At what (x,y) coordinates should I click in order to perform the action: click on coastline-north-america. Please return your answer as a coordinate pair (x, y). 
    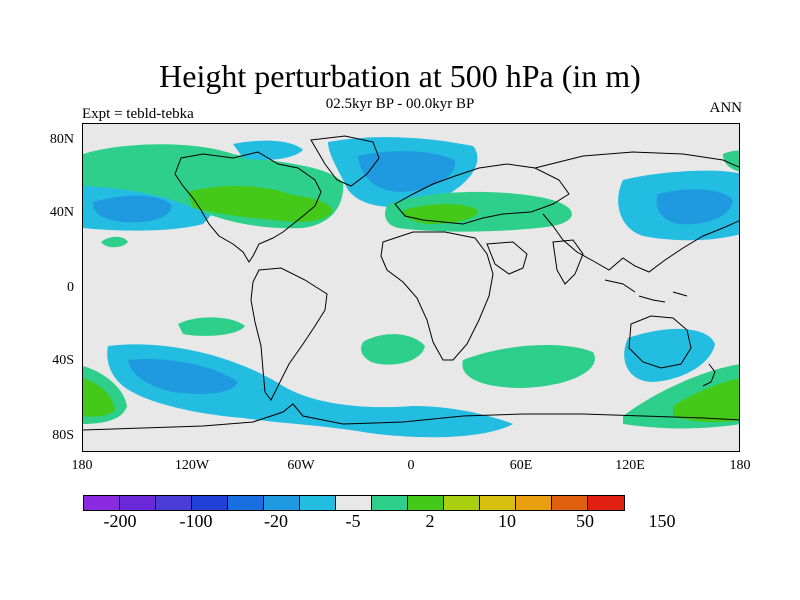
    Looking at the image, I should click on (248, 207).